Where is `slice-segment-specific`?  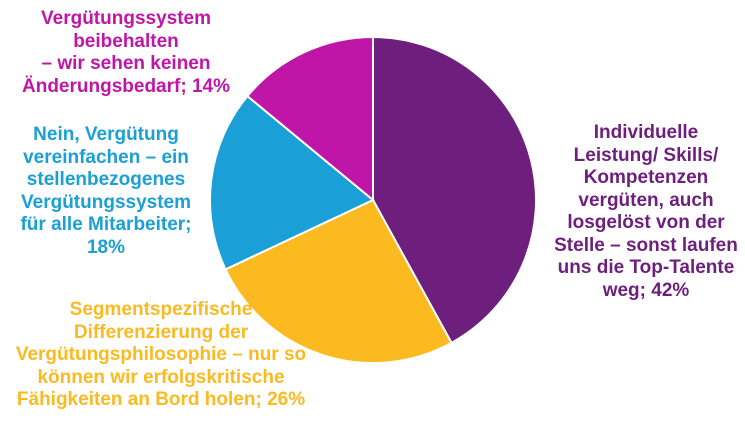
slice-segment-specific is located at coordinates (338, 281).